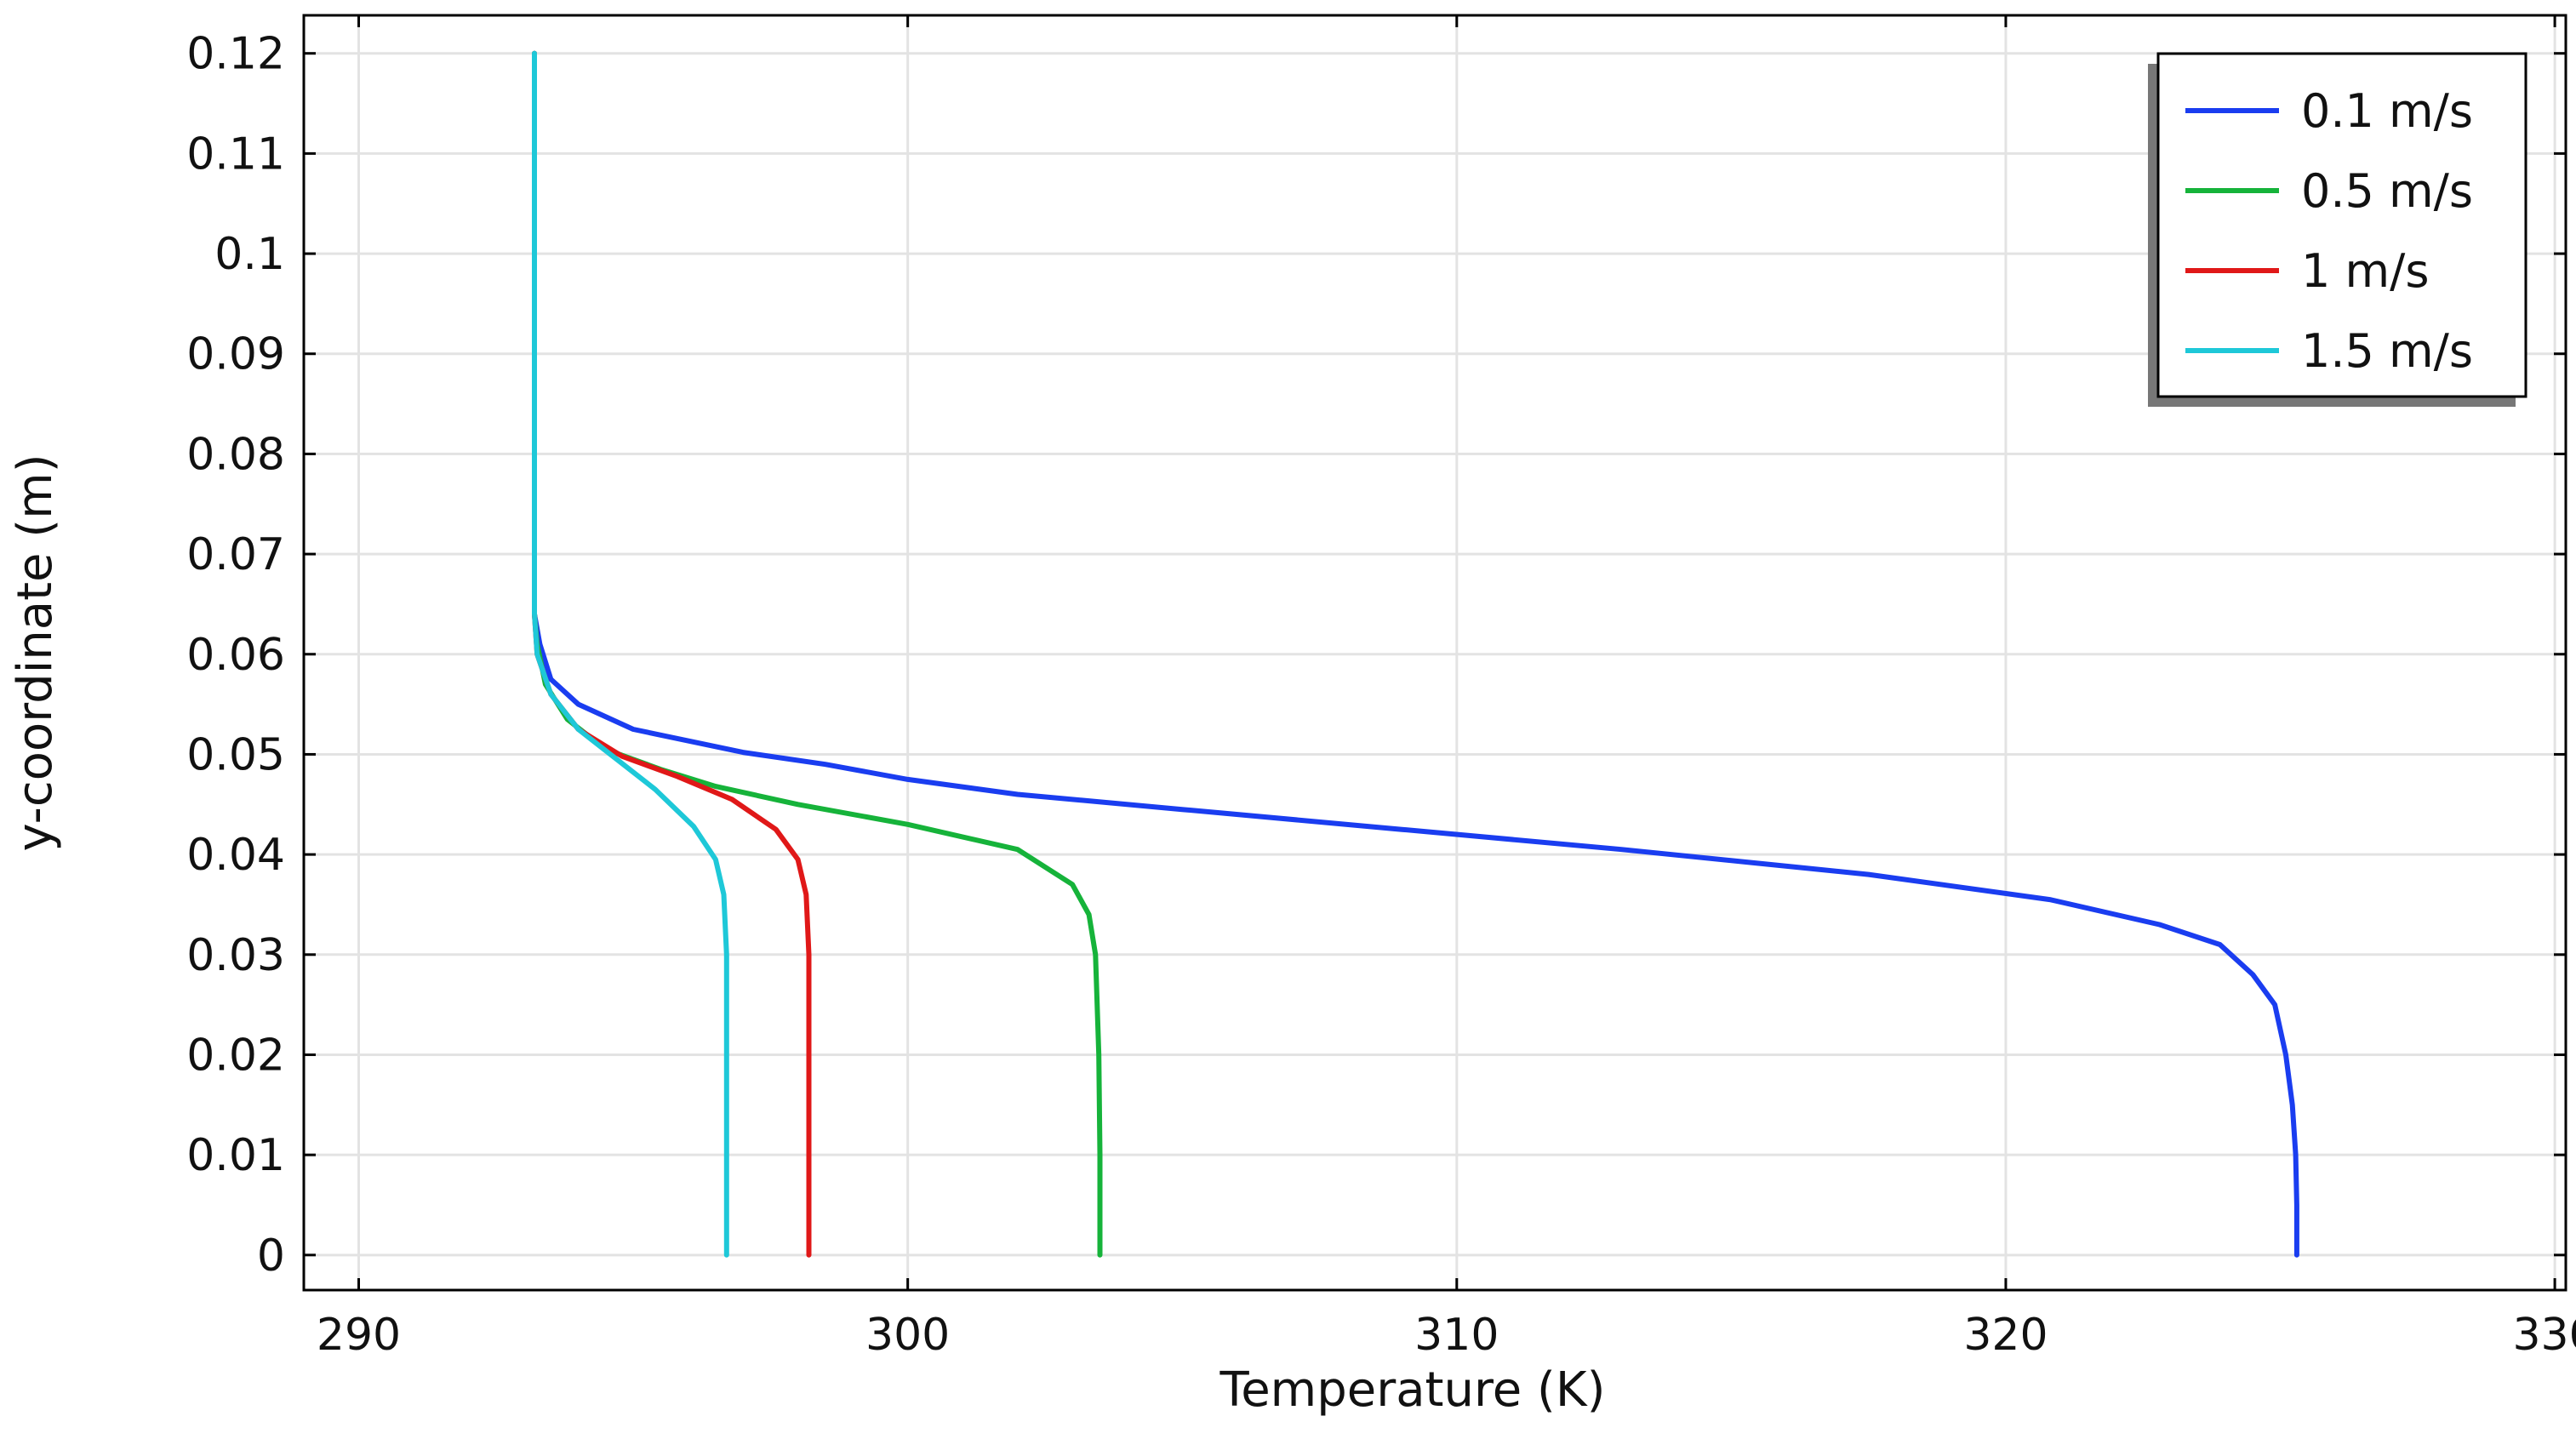 The height and width of the screenshot is (1439, 2576). What do you see at coordinates (2387, 191) in the screenshot?
I see `legend-label: 0.5 m/s` at bounding box center [2387, 191].